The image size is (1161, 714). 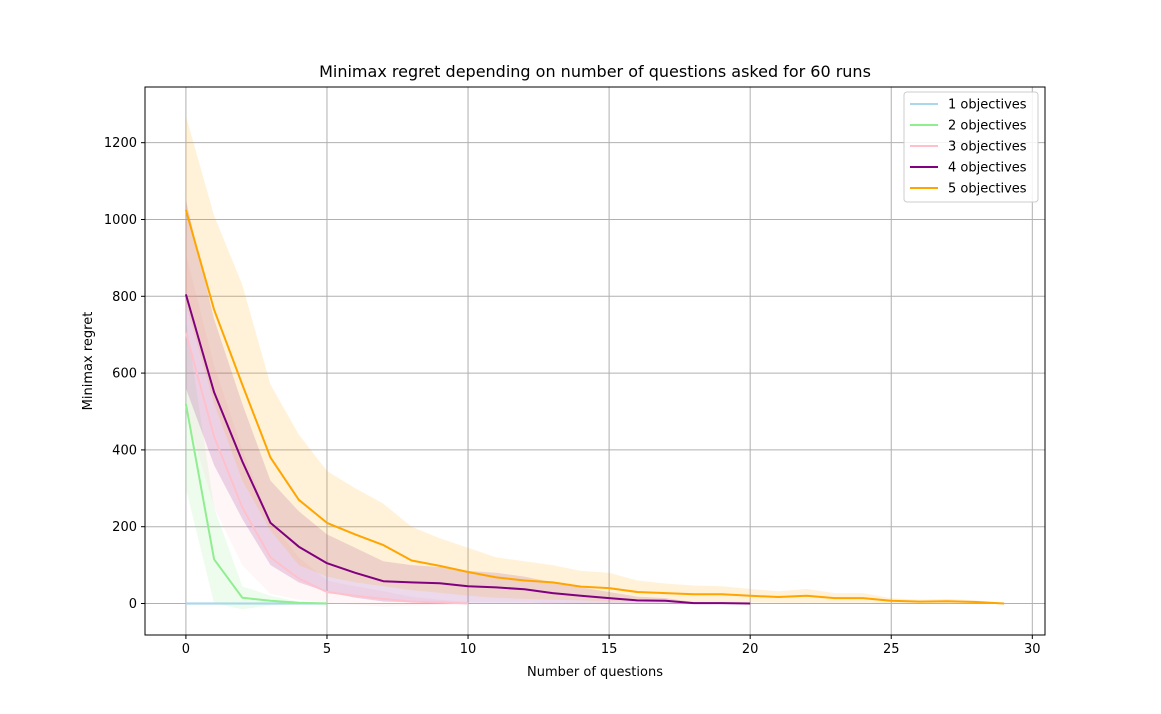 I want to click on y-tick-label: 800, so click(x=124, y=297).